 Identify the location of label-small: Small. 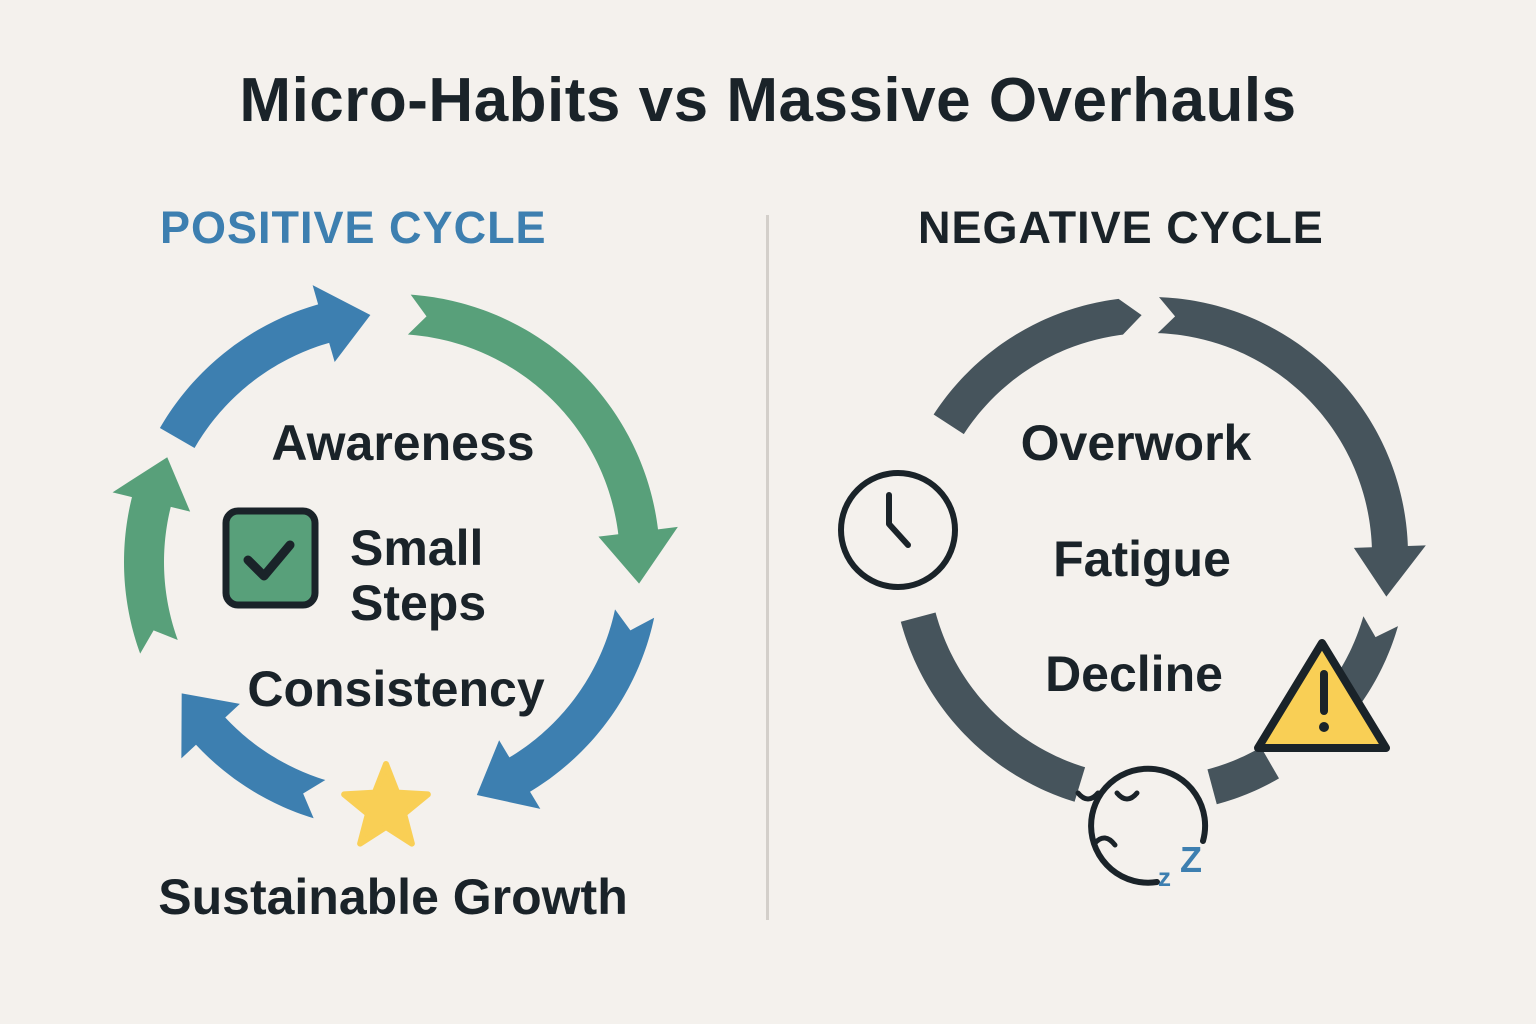
(417, 548).